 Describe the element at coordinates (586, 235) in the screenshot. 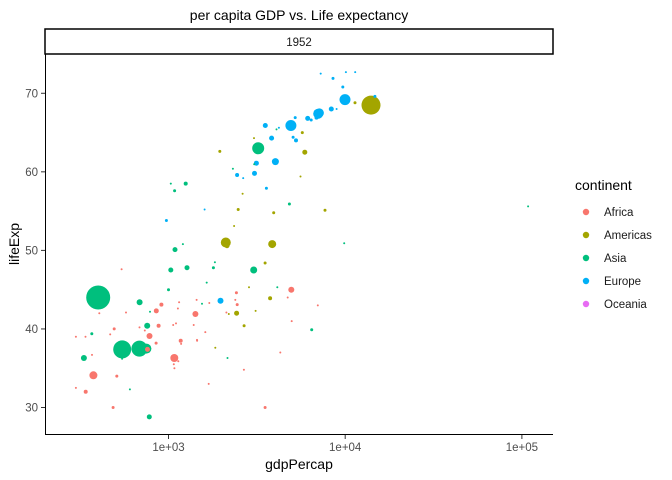

I see `legend-key-americas` at that location.